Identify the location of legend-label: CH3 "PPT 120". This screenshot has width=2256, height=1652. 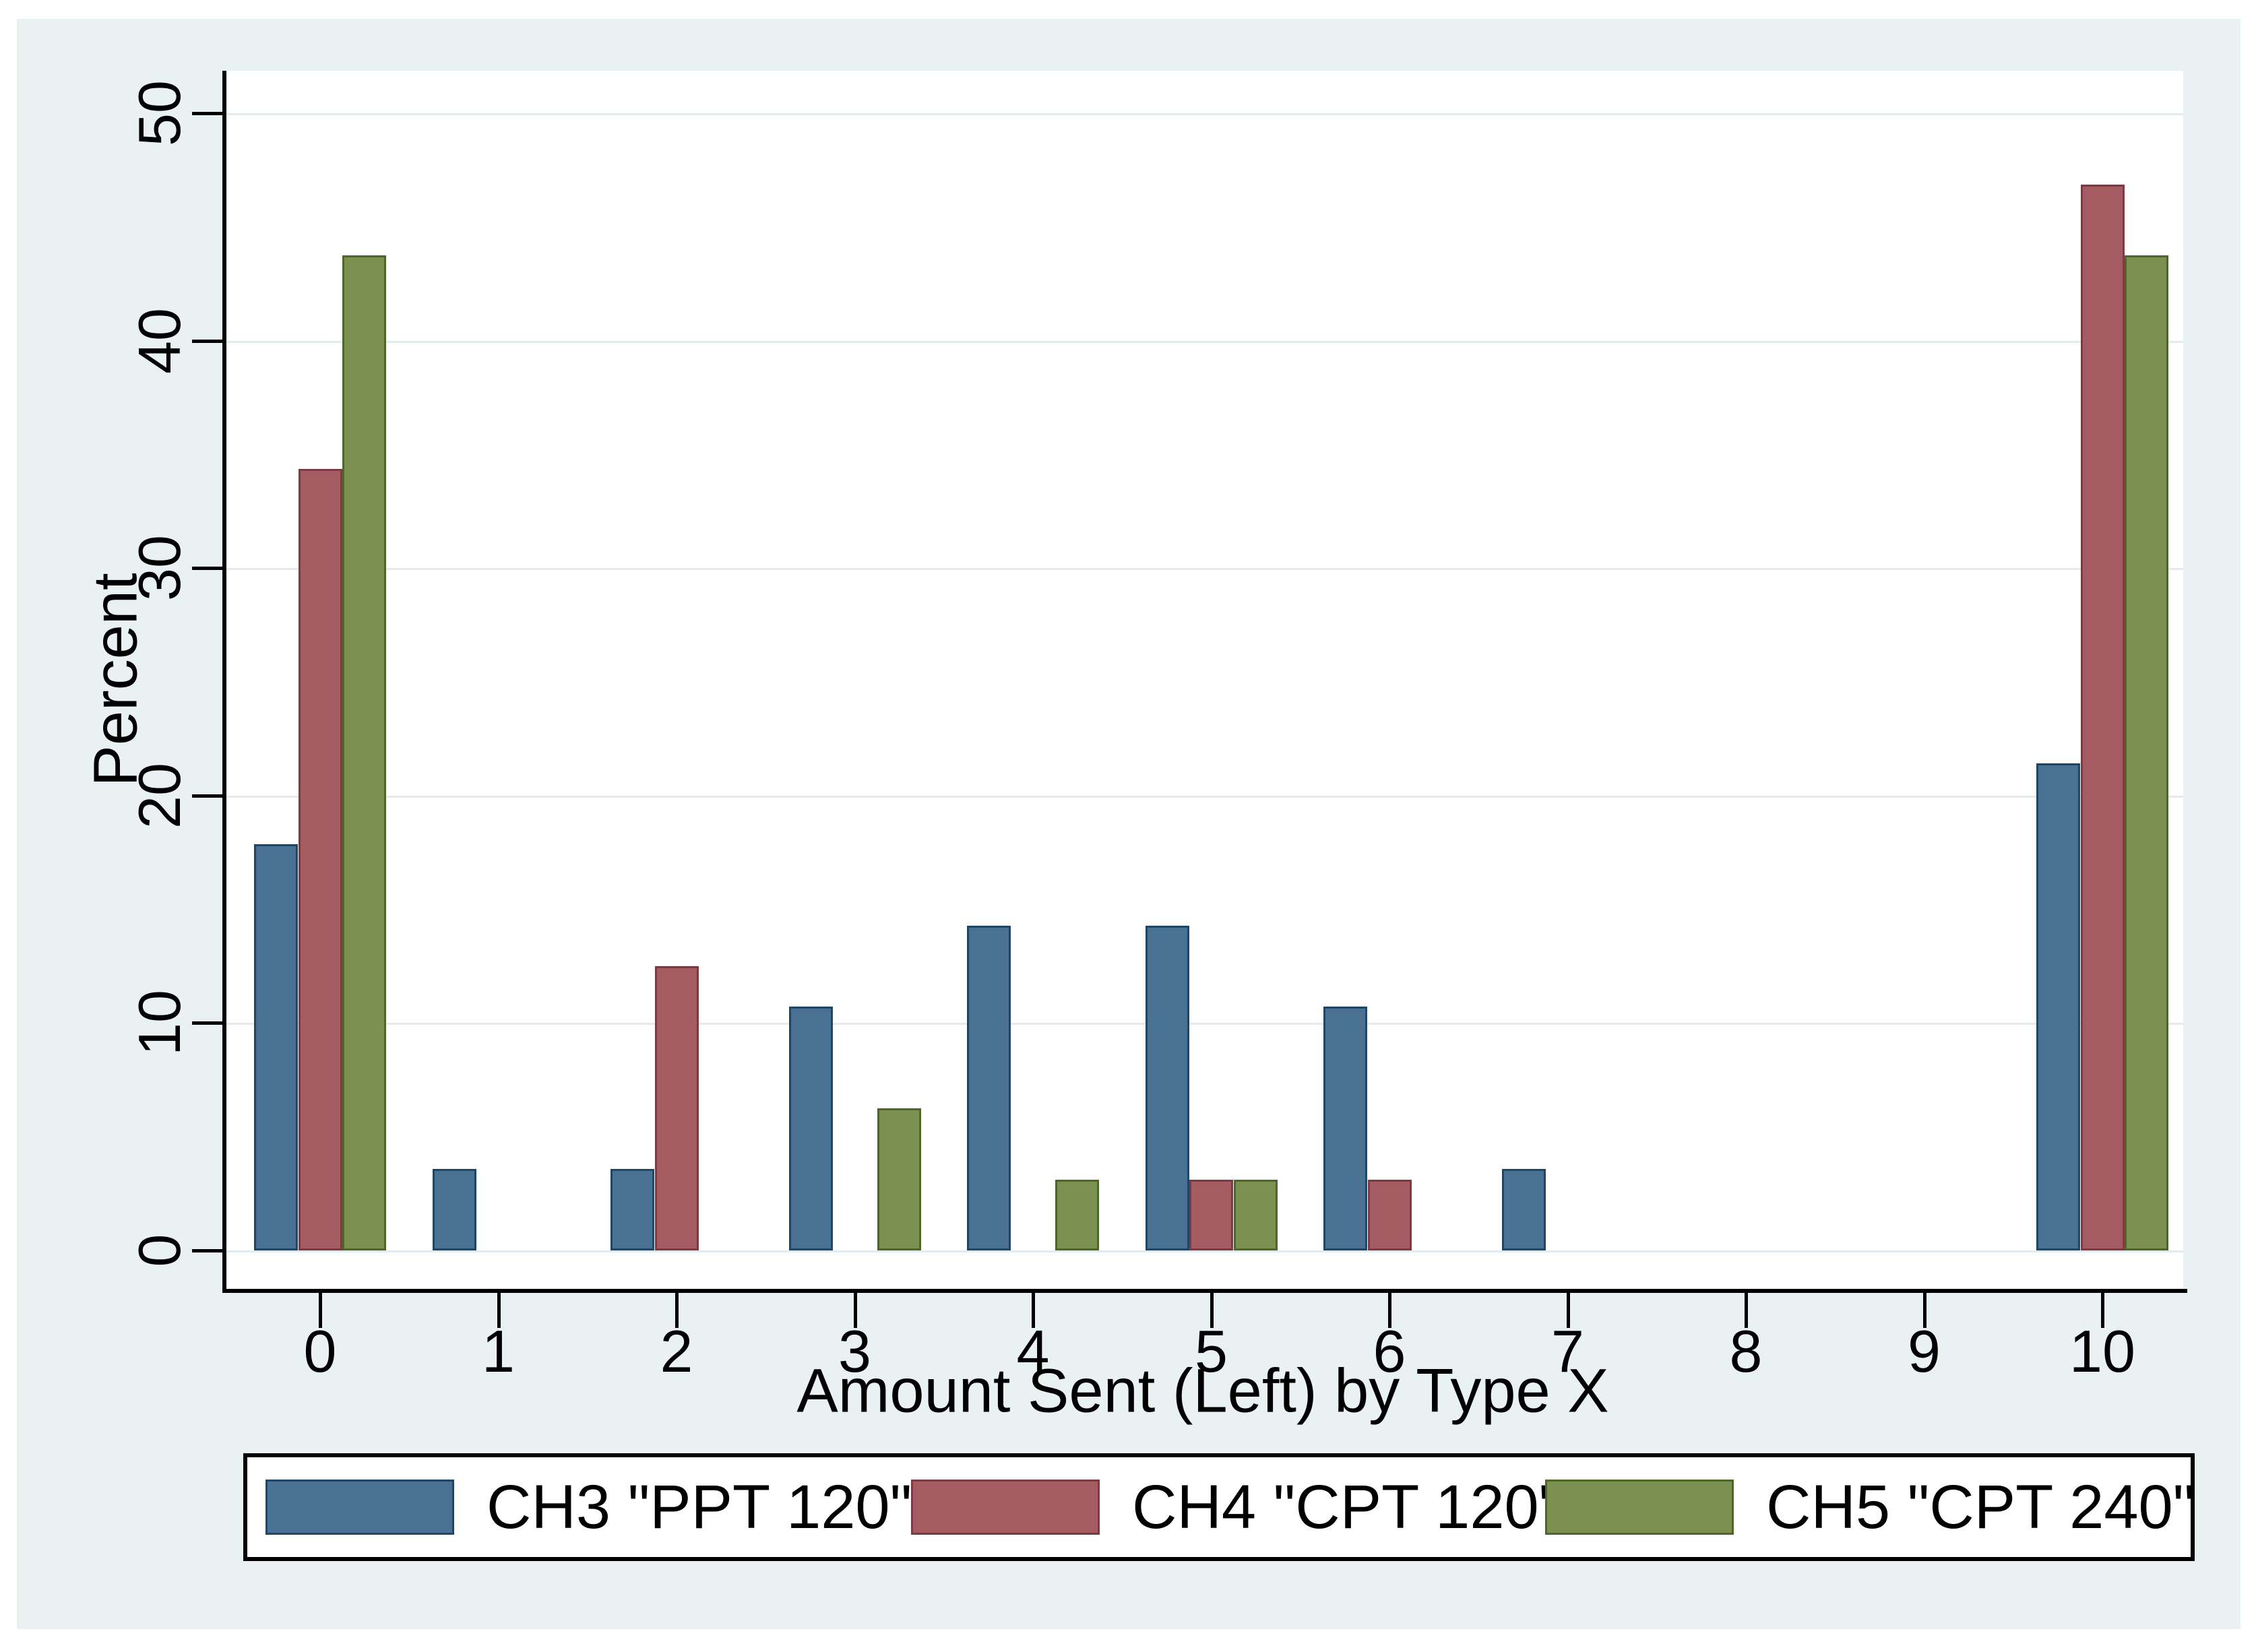
(700, 1507).